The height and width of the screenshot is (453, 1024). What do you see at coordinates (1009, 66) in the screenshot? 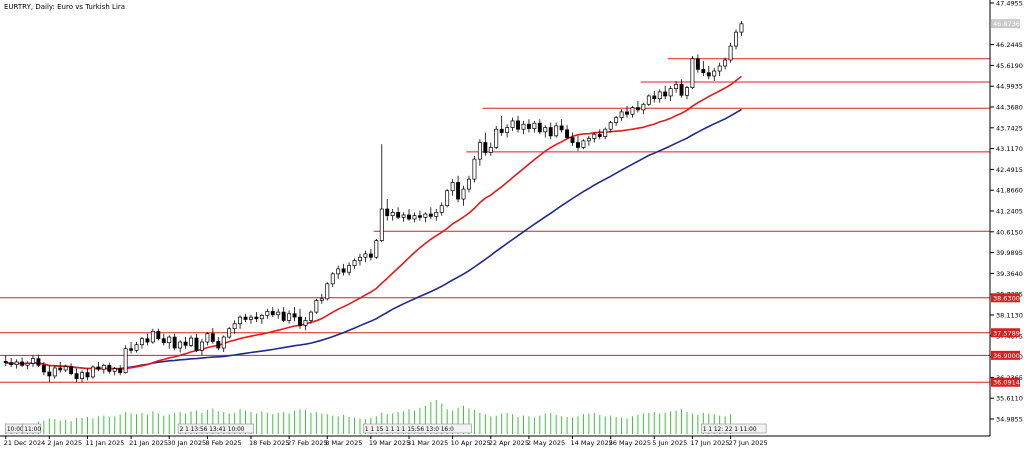
I see `y-tick-label-2: 45.6190` at bounding box center [1009, 66].